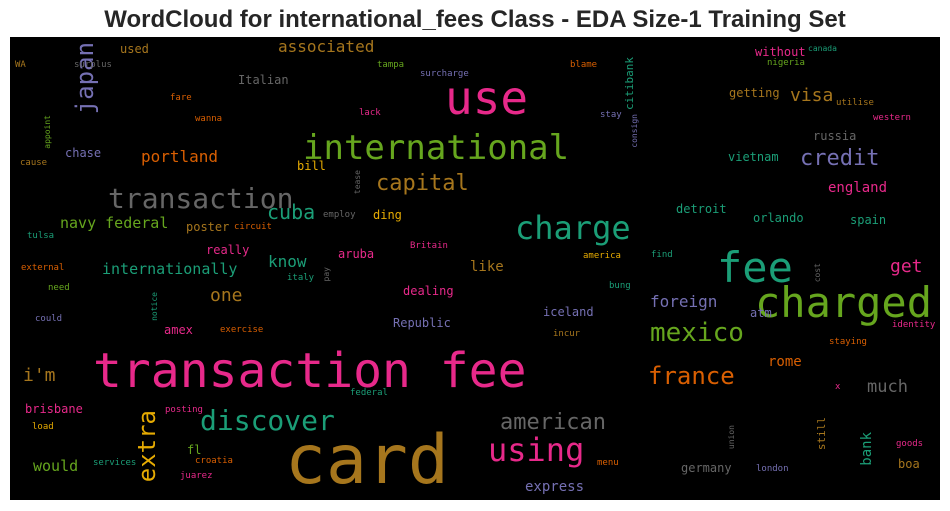 The width and height of the screenshot is (950, 511). Describe the element at coordinates (629, 83) in the screenshot. I see `word-citibank: citibank` at that location.